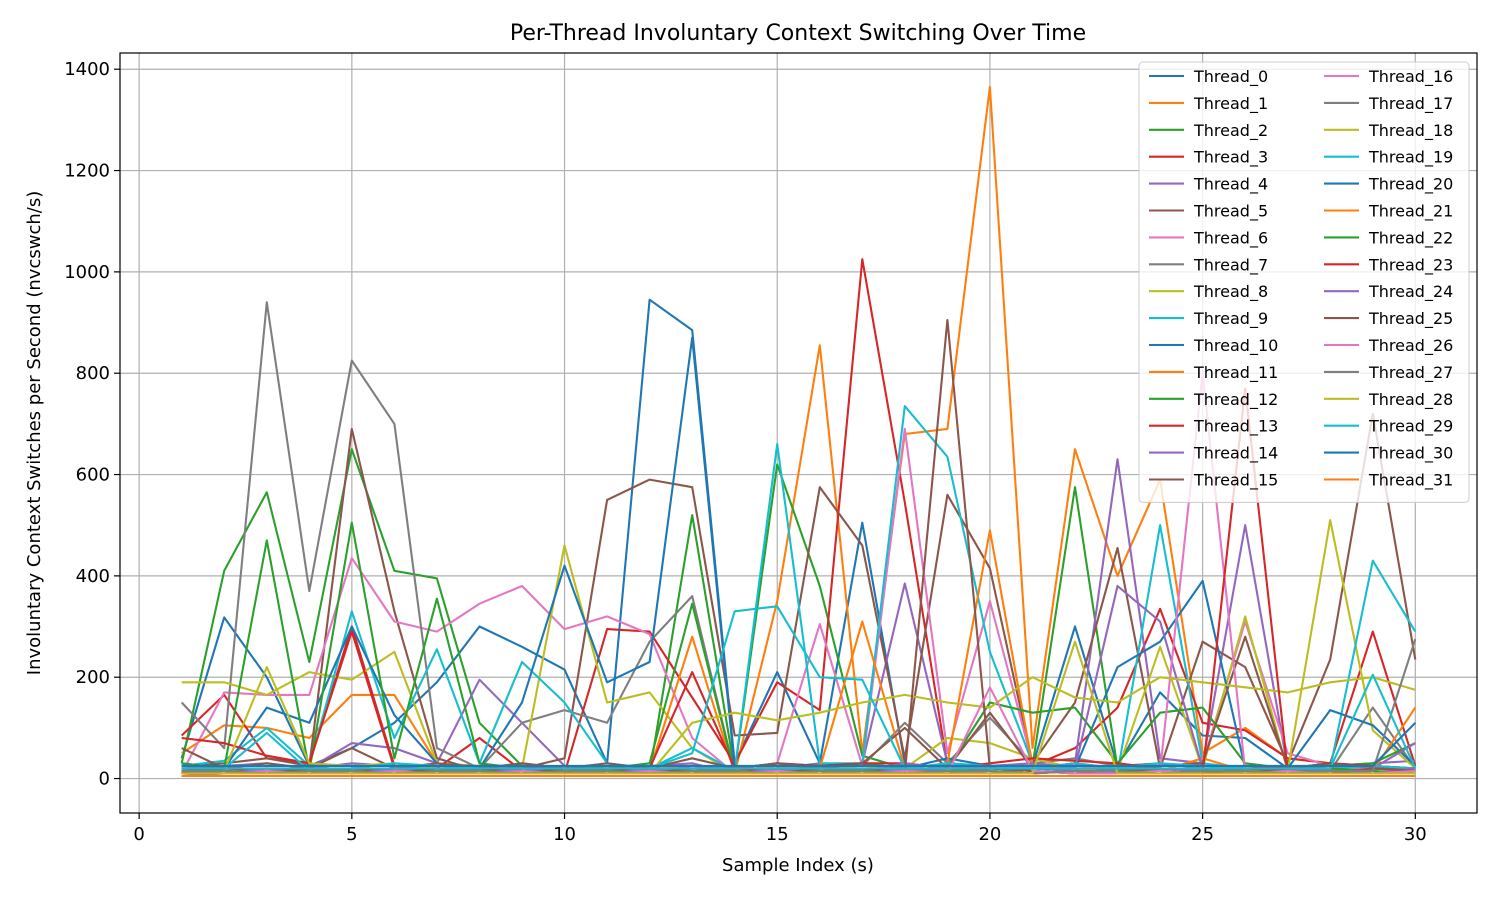 The width and height of the screenshot is (1500, 900). I want to click on legend-entry: Thread_10, so click(1213, 346).